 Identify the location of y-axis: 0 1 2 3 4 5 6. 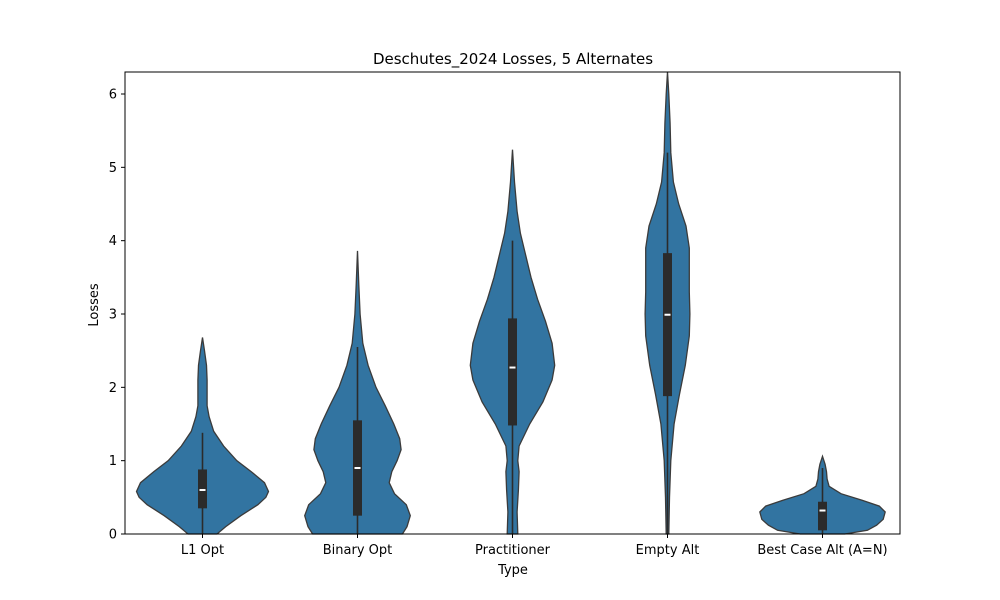
(117, 315).